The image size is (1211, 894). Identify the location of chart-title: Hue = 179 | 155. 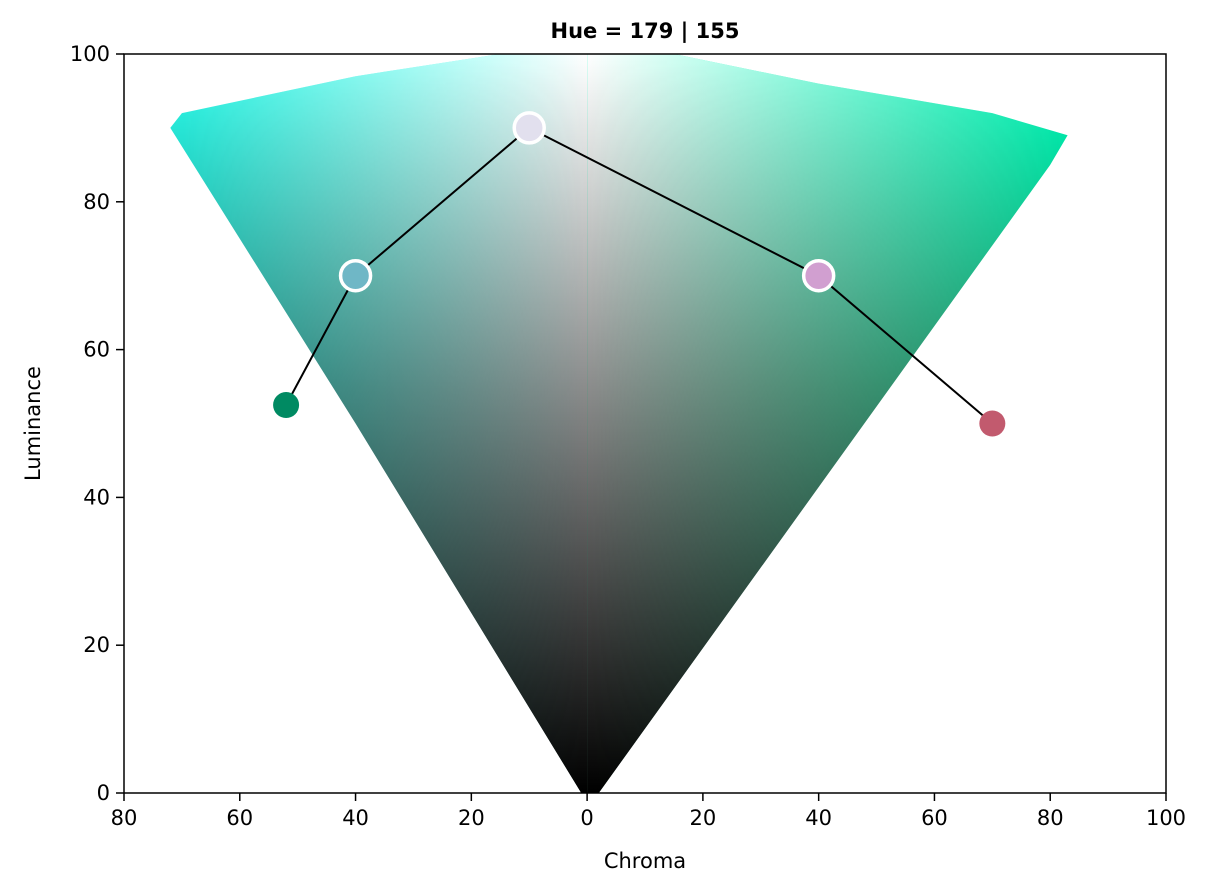
(645, 31).